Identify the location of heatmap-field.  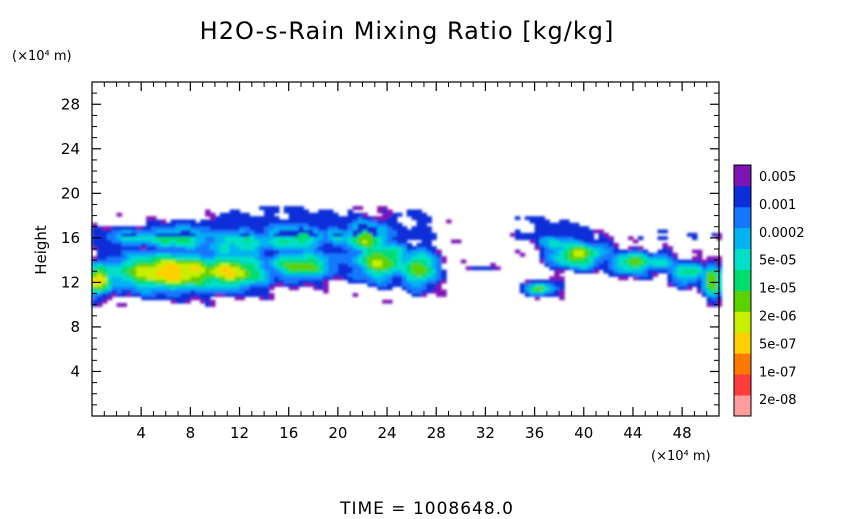
(407, 256).